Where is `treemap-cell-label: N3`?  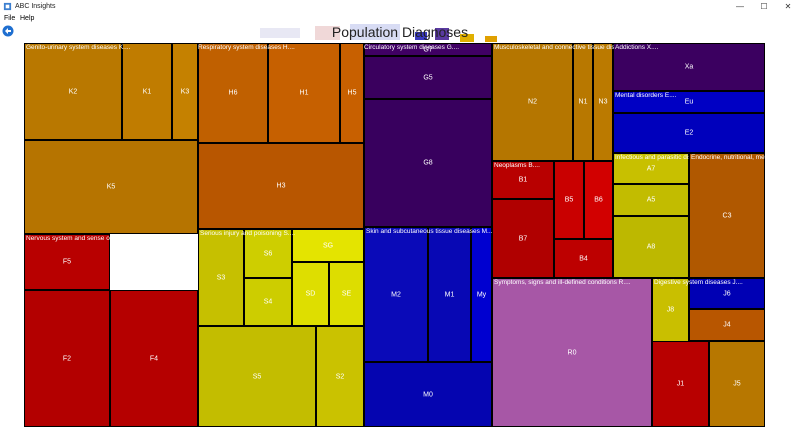 treemap-cell-label: N3 is located at coordinates (603, 102).